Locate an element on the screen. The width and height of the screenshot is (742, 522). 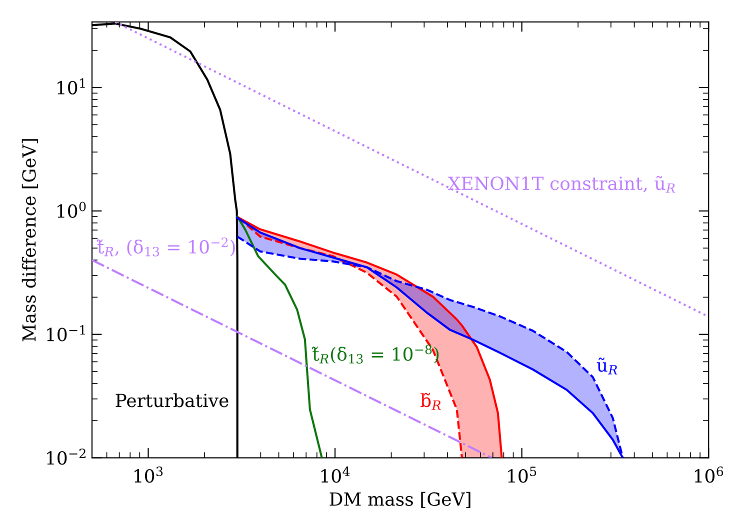
x-axis-title: DM mass [GeV] is located at coordinates (400, 500).